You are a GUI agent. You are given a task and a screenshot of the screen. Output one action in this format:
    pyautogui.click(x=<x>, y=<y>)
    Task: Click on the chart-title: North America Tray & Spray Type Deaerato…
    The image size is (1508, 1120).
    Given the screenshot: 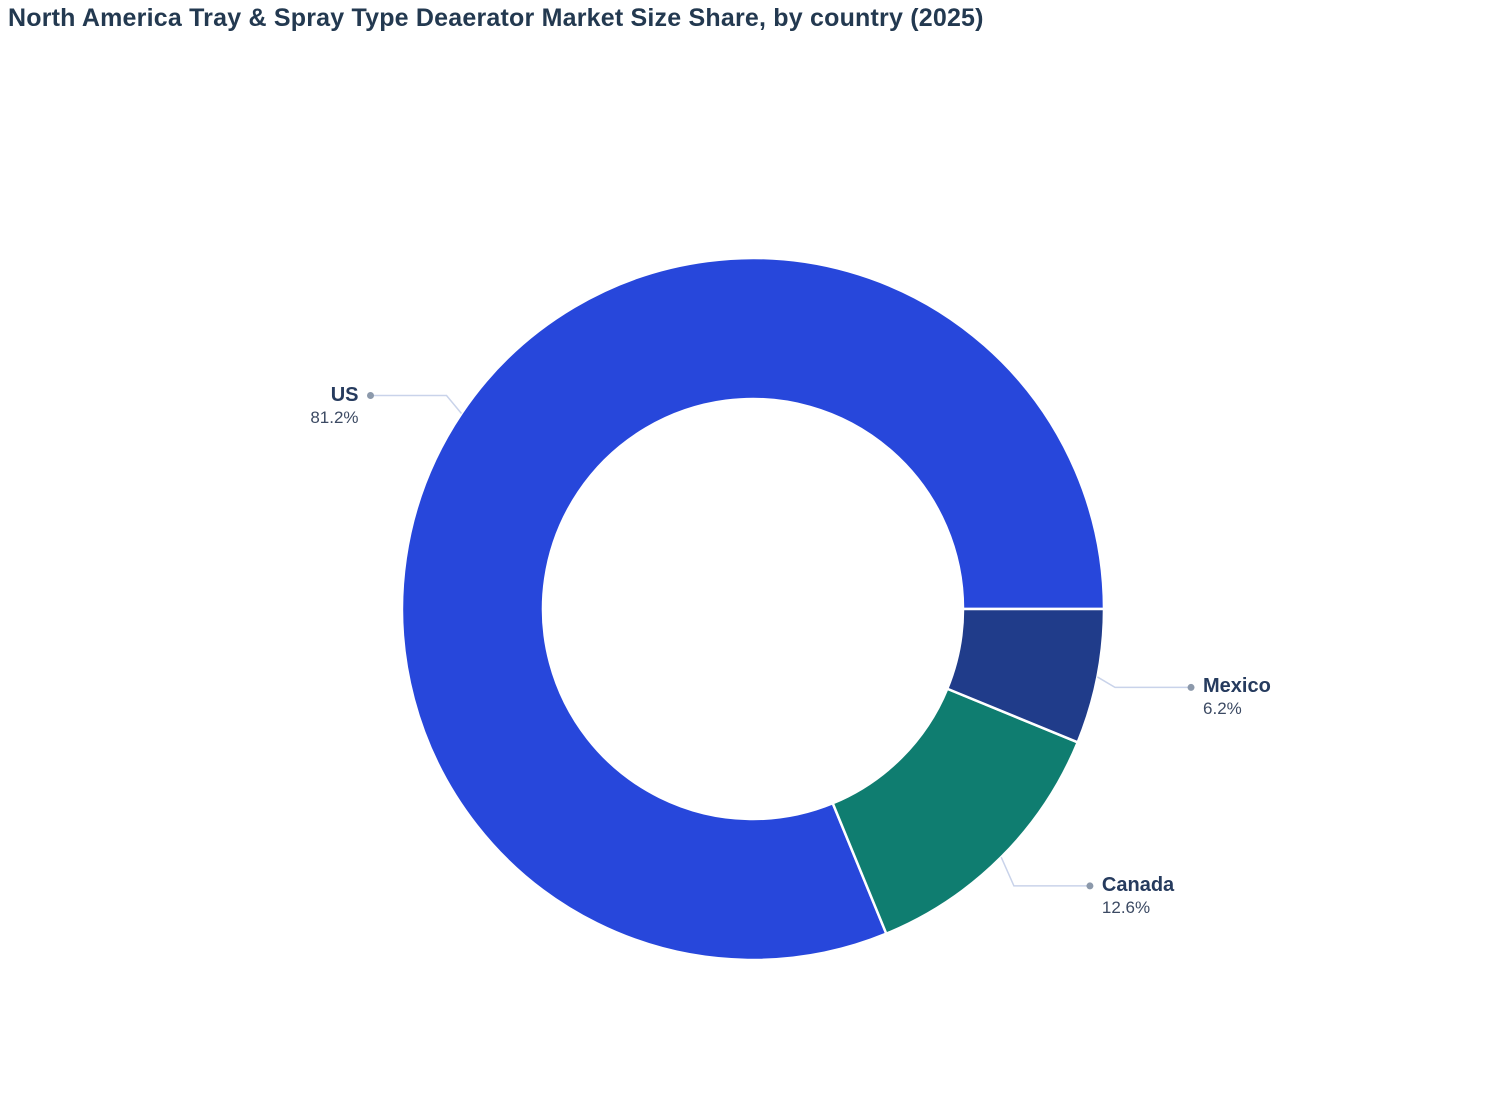 What is the action you would take?
    pyautogui.click(x=496, y=18)
    